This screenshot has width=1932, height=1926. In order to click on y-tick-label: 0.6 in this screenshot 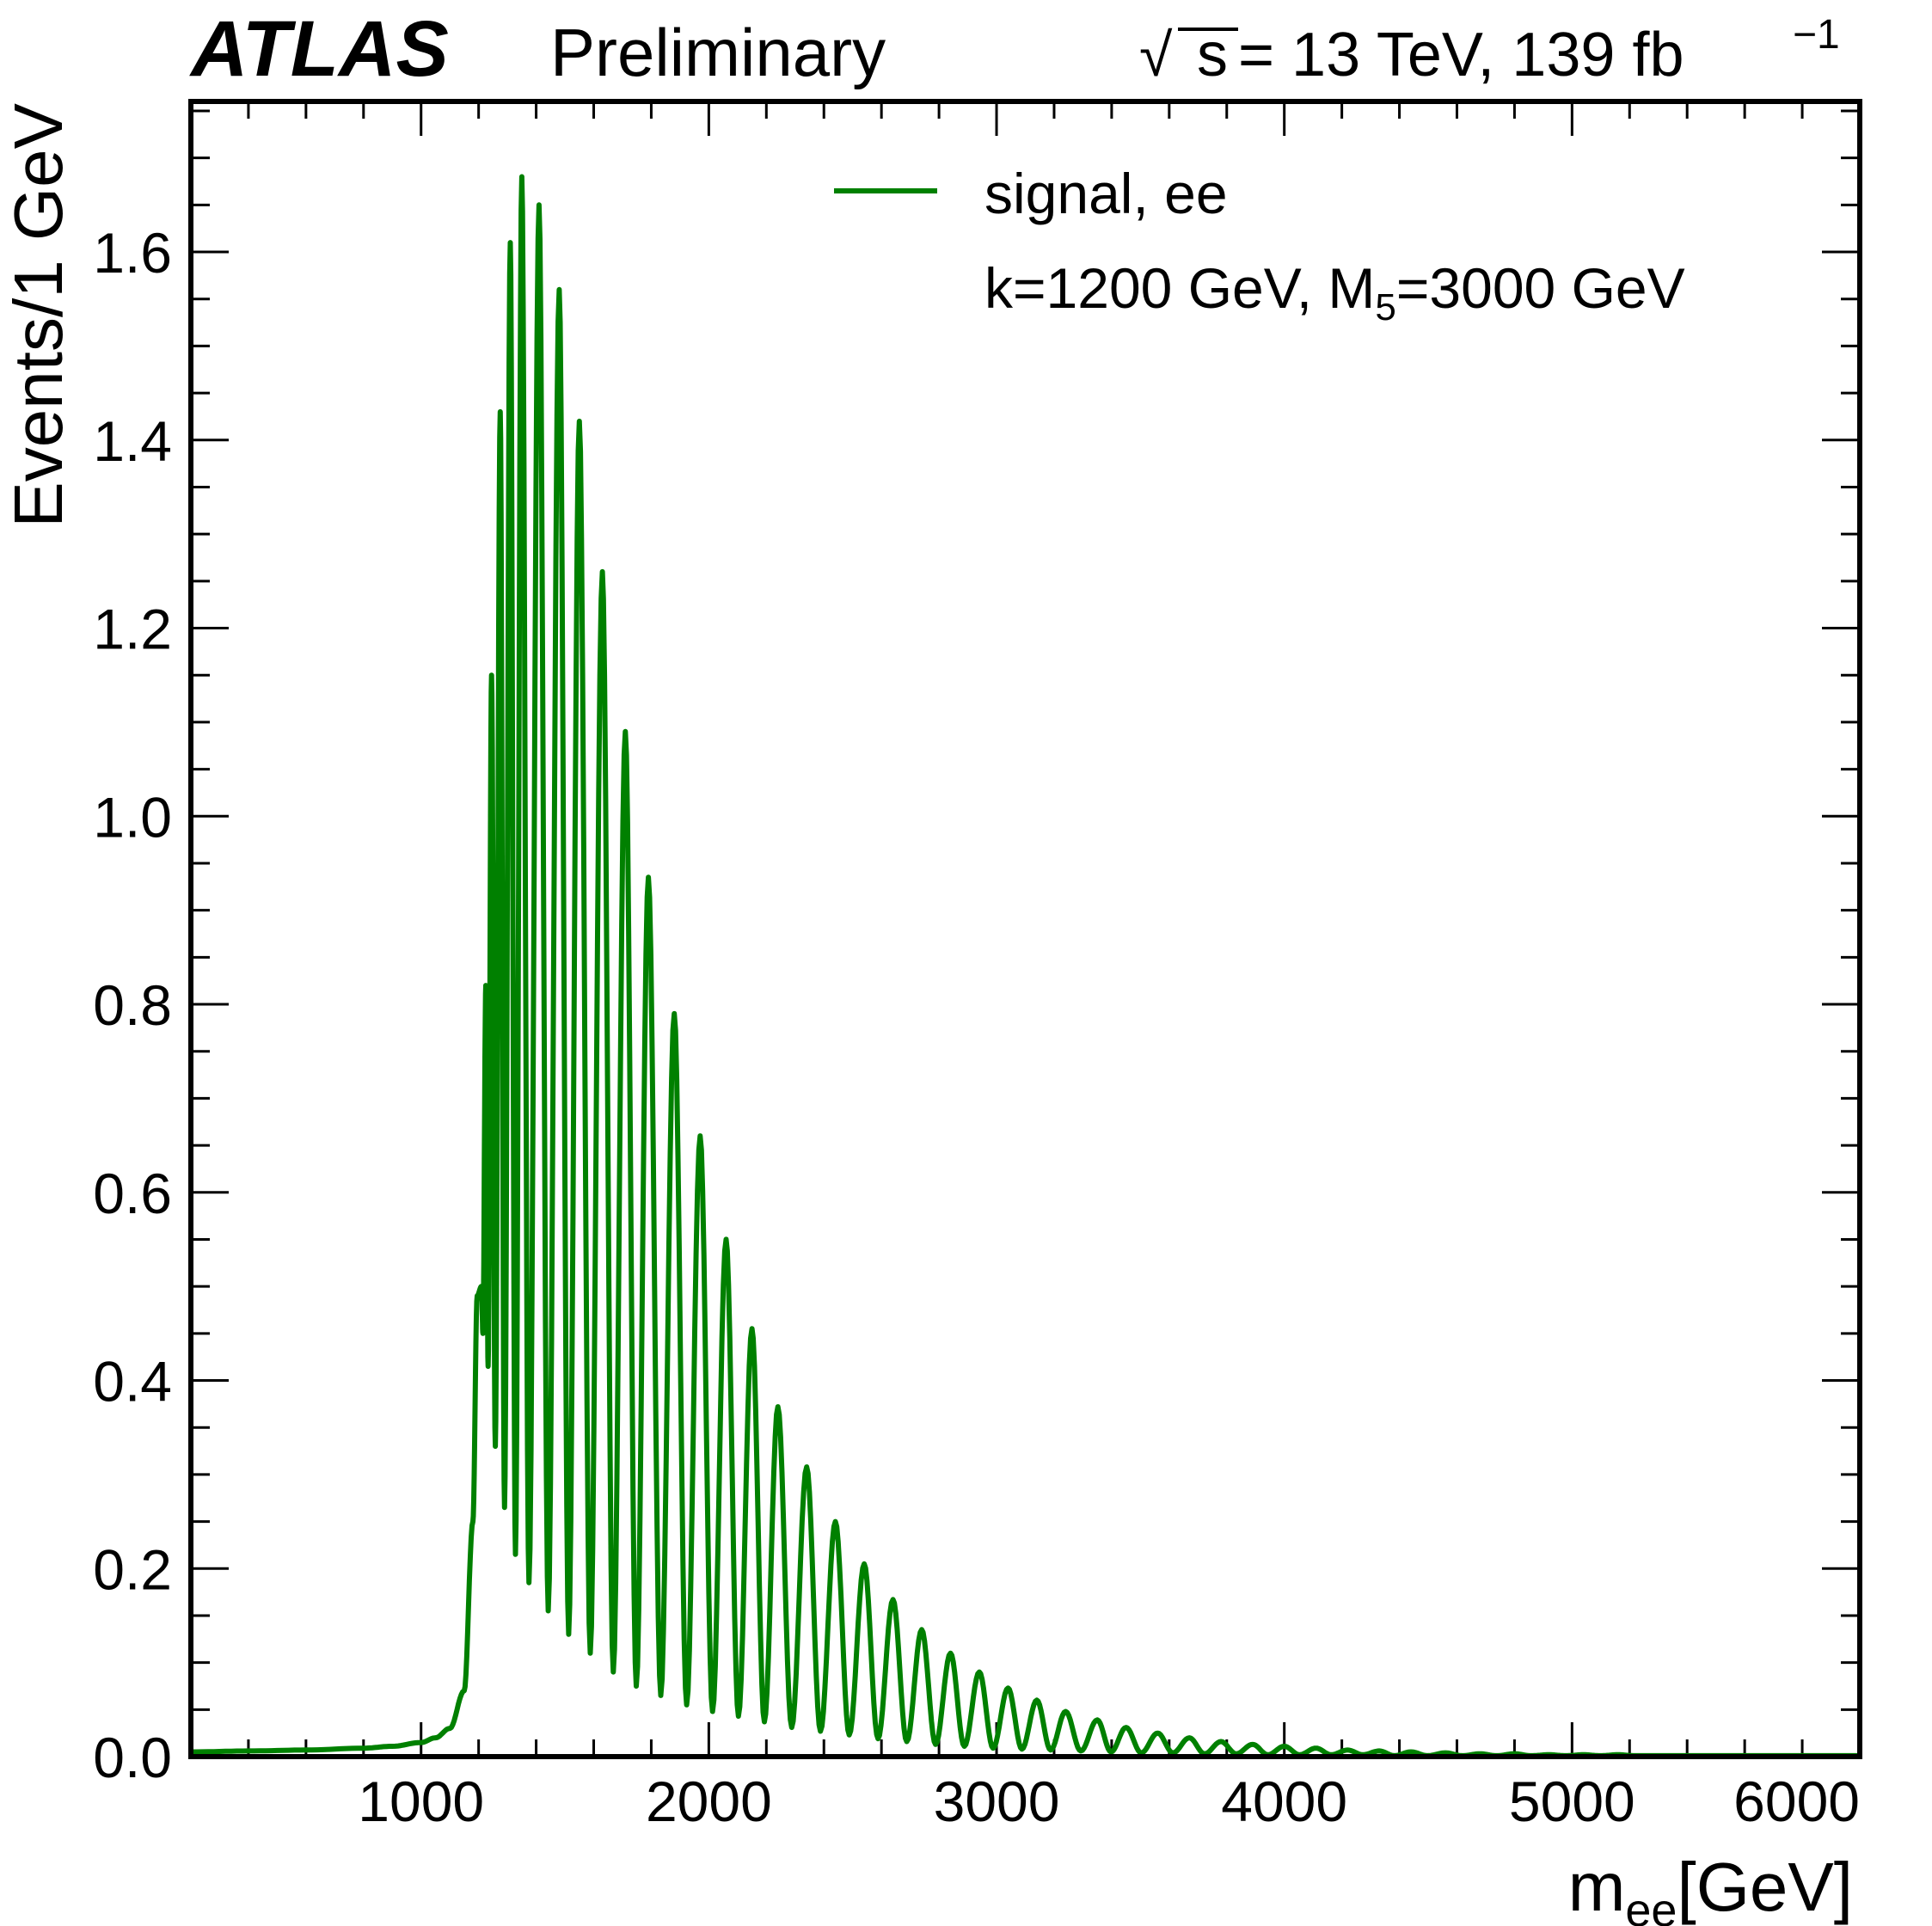, I will do `click(132, 1193)`.